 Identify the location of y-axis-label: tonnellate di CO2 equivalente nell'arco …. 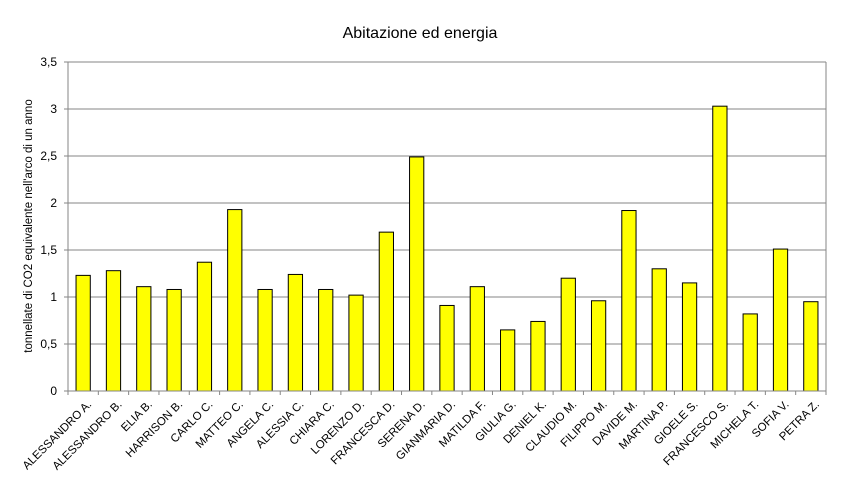
(29, 225).